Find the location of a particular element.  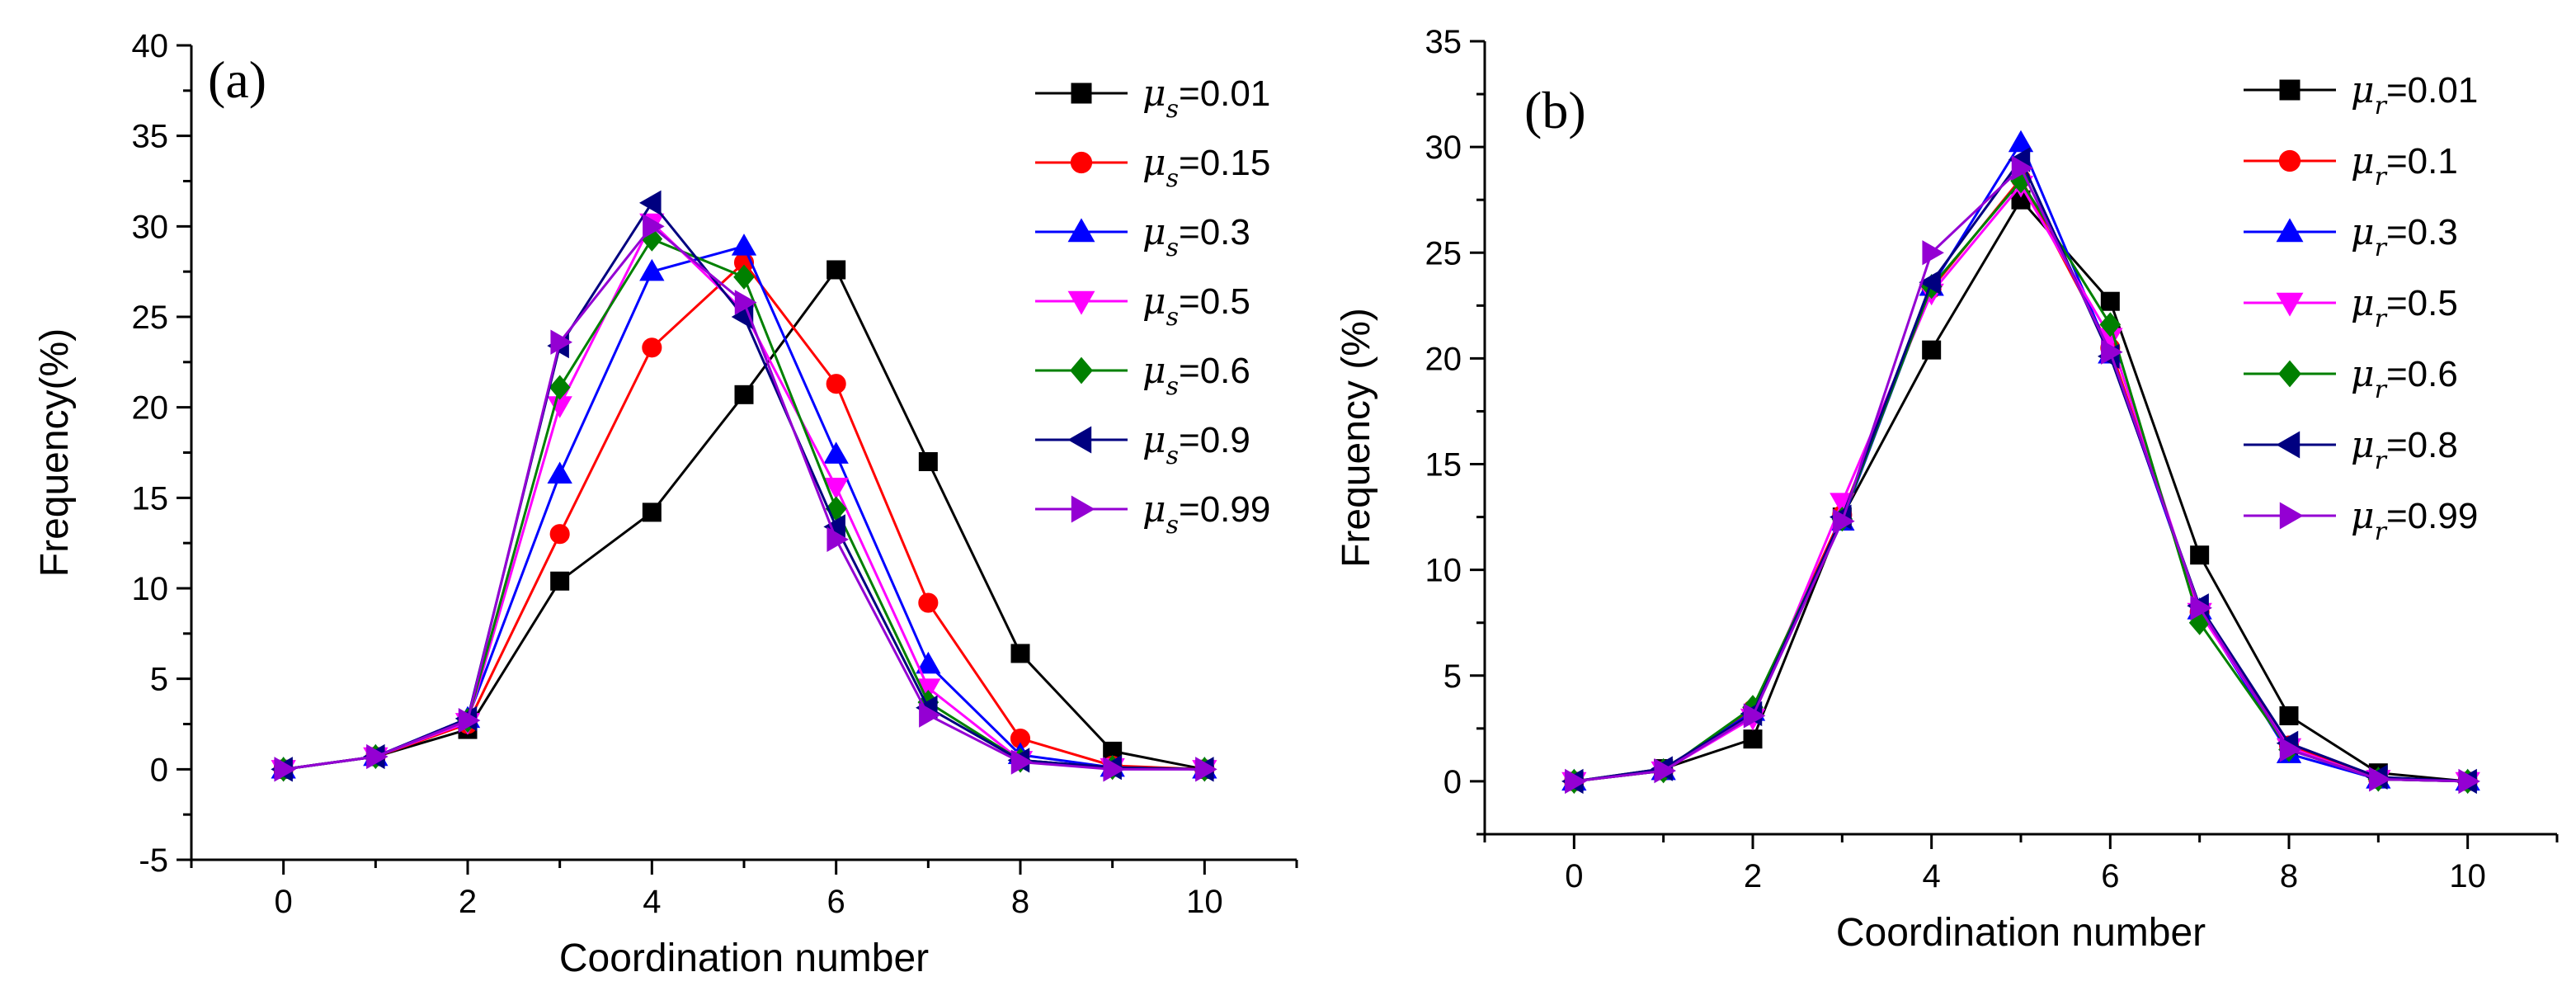

legend-value: =0.15 is located at coordinates (1225, 163).